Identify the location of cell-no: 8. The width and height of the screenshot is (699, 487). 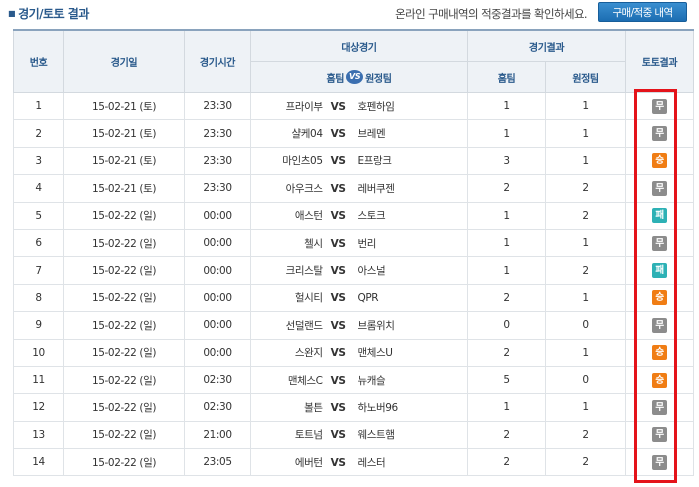
(38, 298).